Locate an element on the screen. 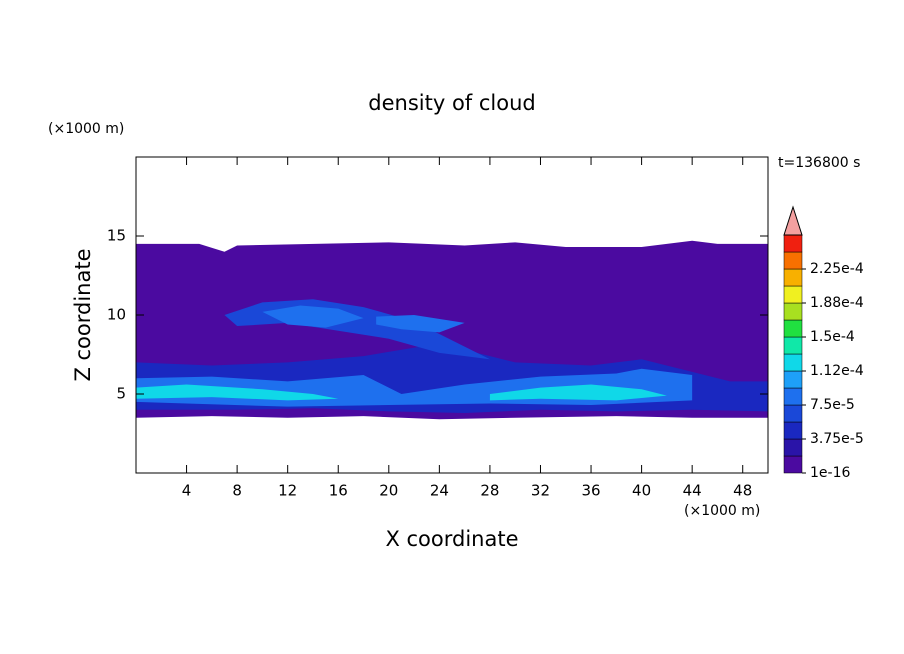  x-tick-label: 4 is located at coordinates (187, 491).